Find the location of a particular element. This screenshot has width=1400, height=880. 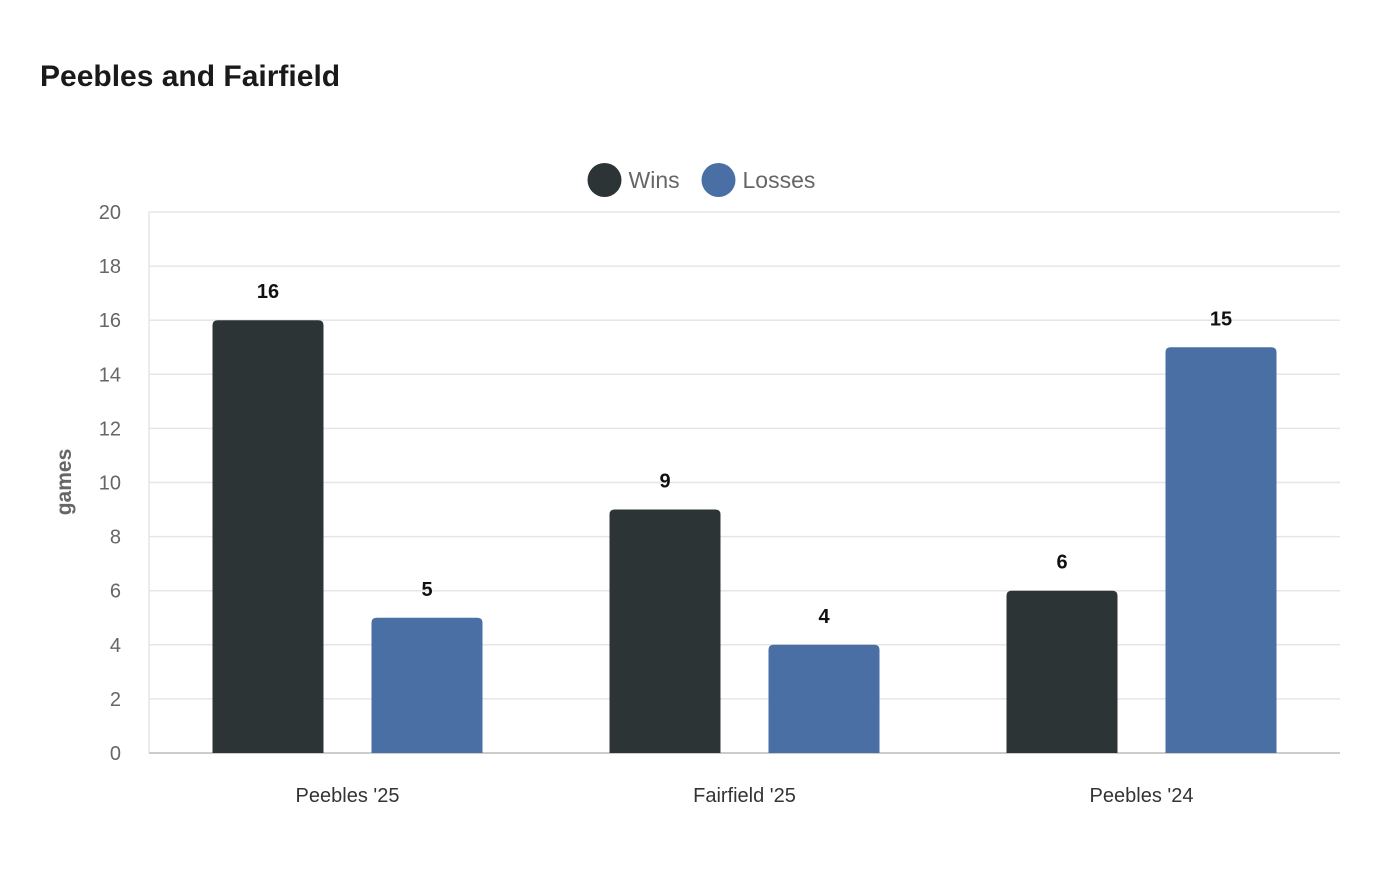

data-label: 9 is located at coordinates (664, 482).